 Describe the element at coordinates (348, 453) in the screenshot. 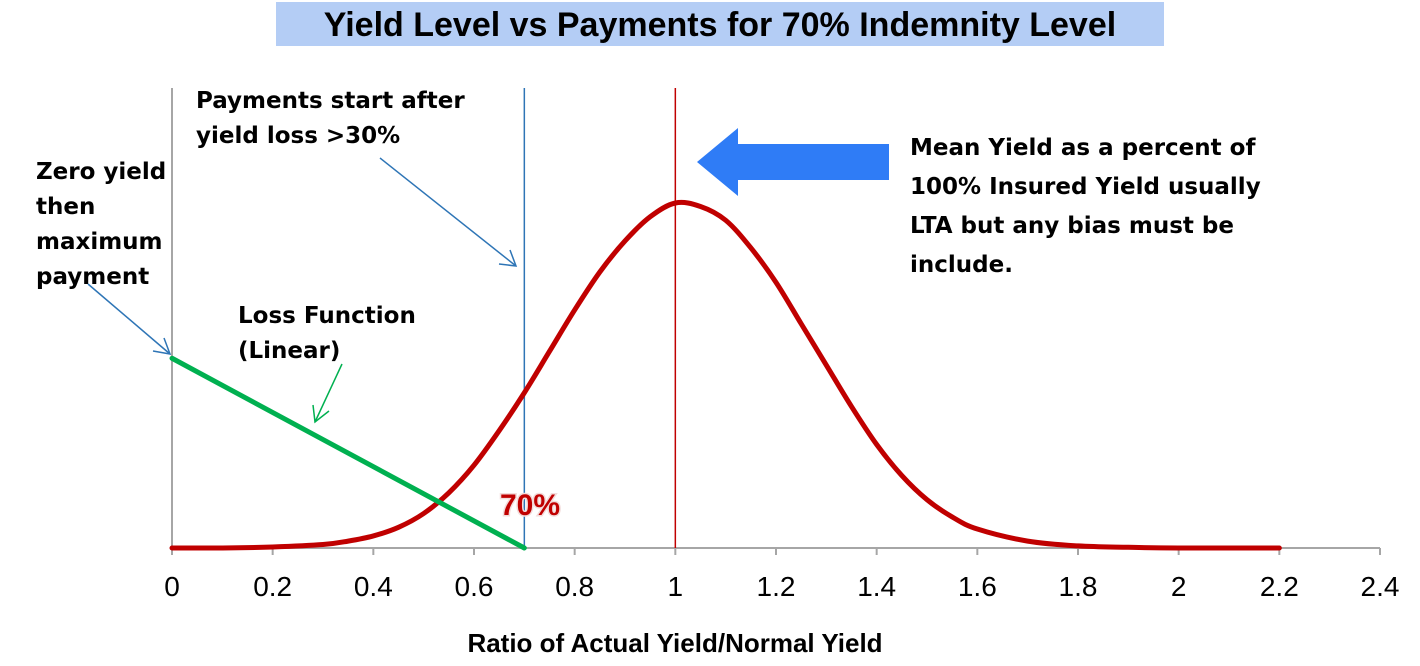

I see `loss-function-line` at that location.